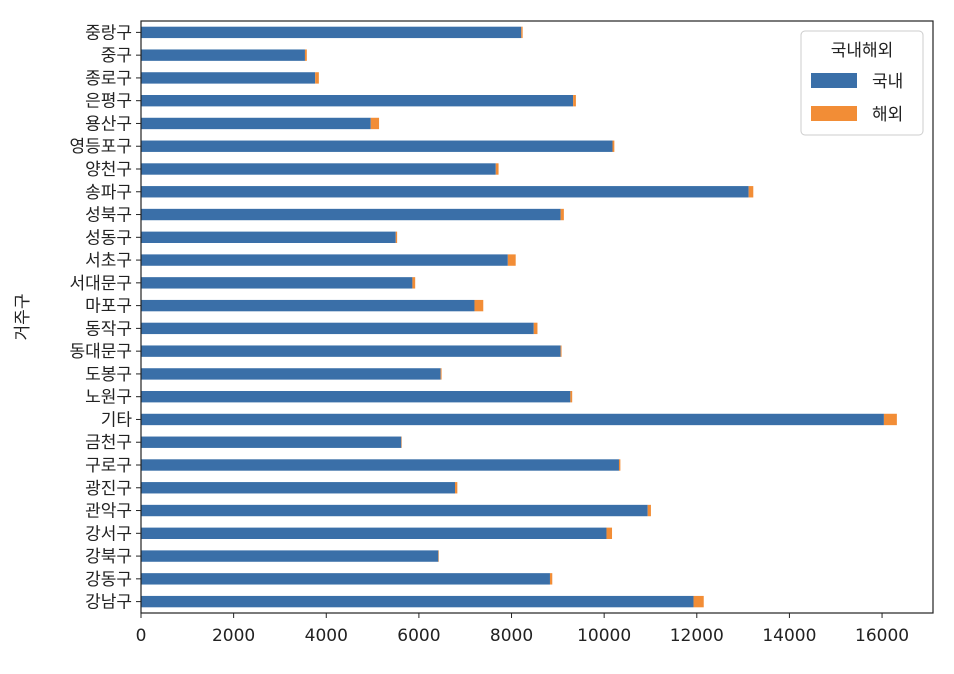 The height and width of the screenshot is (674, 954). I want to click on x-tick-label: 16000, so click(882, 636).